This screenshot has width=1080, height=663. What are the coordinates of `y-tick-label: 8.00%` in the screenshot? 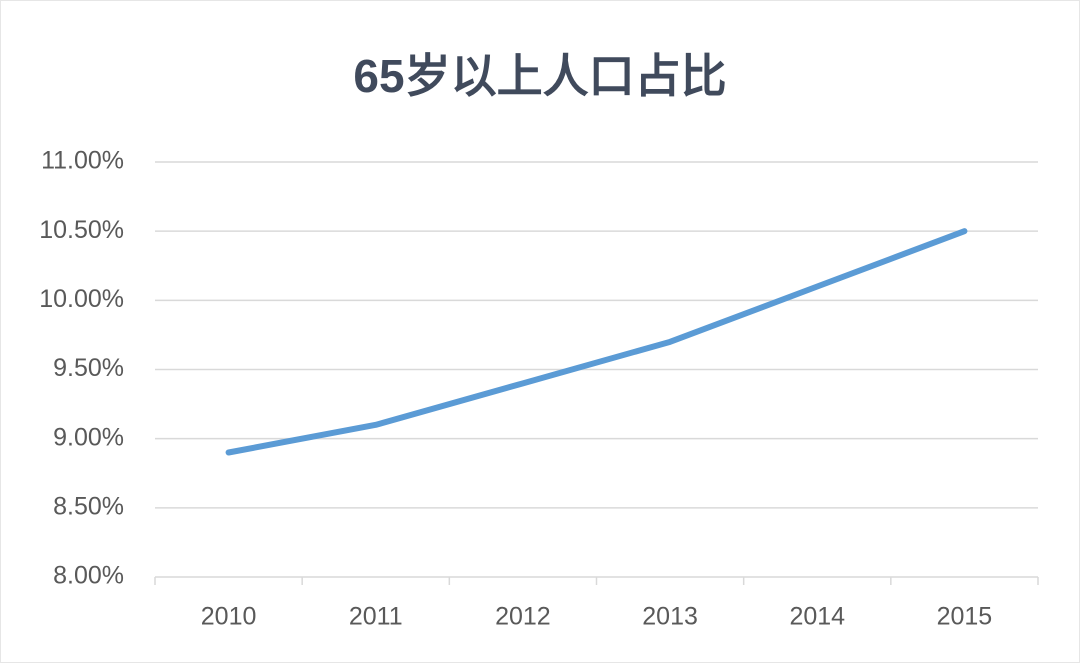 It's located at (88, 576).